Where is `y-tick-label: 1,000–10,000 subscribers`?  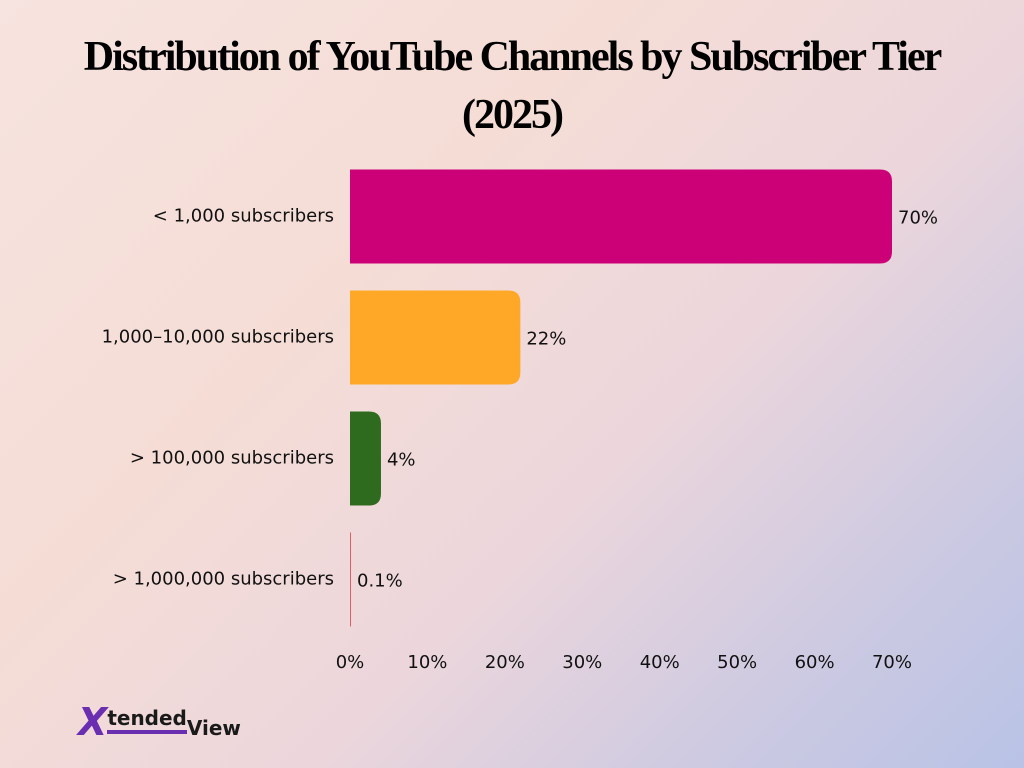
y-tick-label: 1,000–10,000 subscribers is located at coordinates (218, 337).